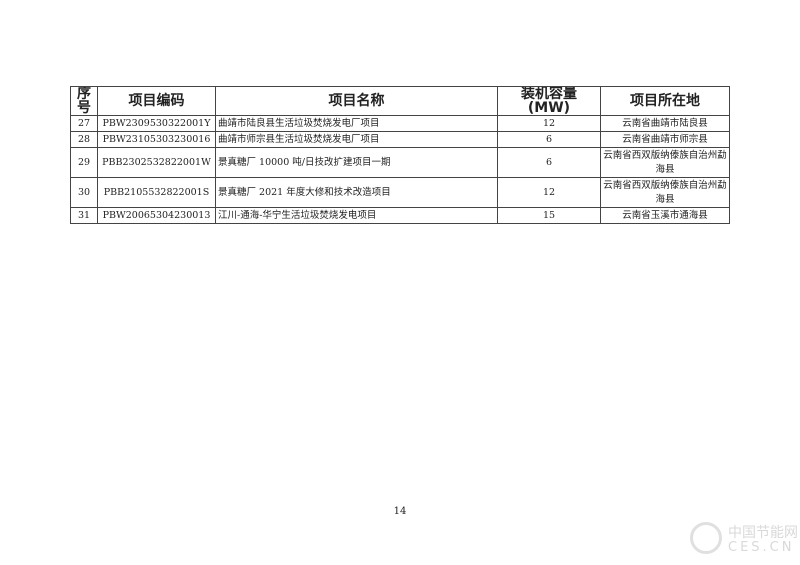  Describe the element at coordinates (665, 123) in the screenshot. I see `cell-location: 云南省曲靖市陆良县` at that location.